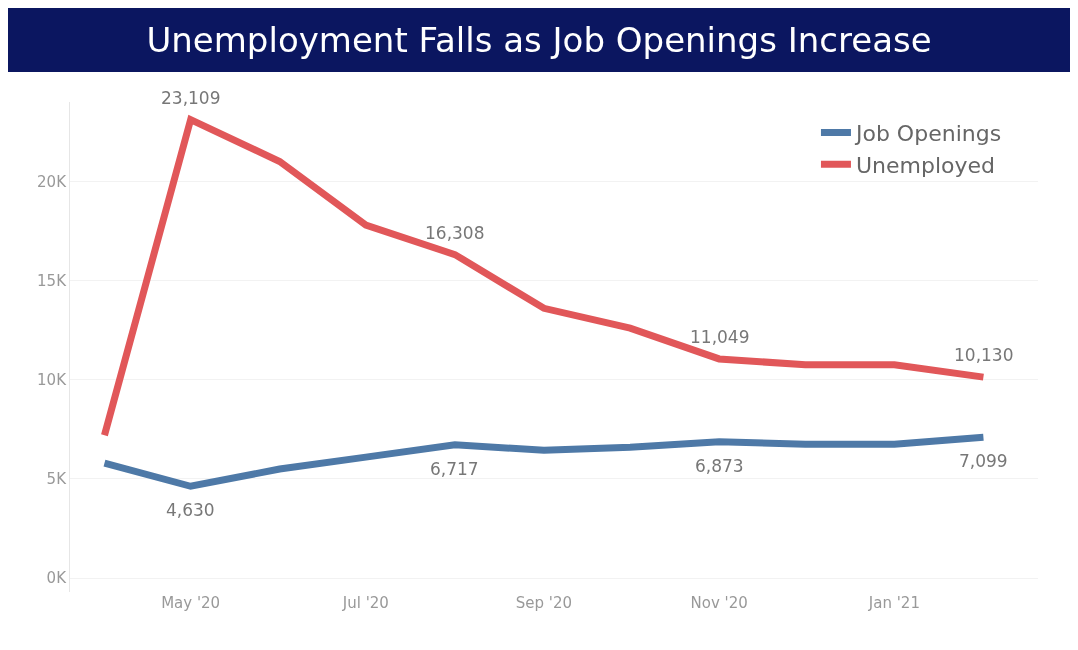 This screenshot has width=1078, height=650. I want to click on chart-title: Unemployment Falls as Job Openings Increase, so click(539, 40).